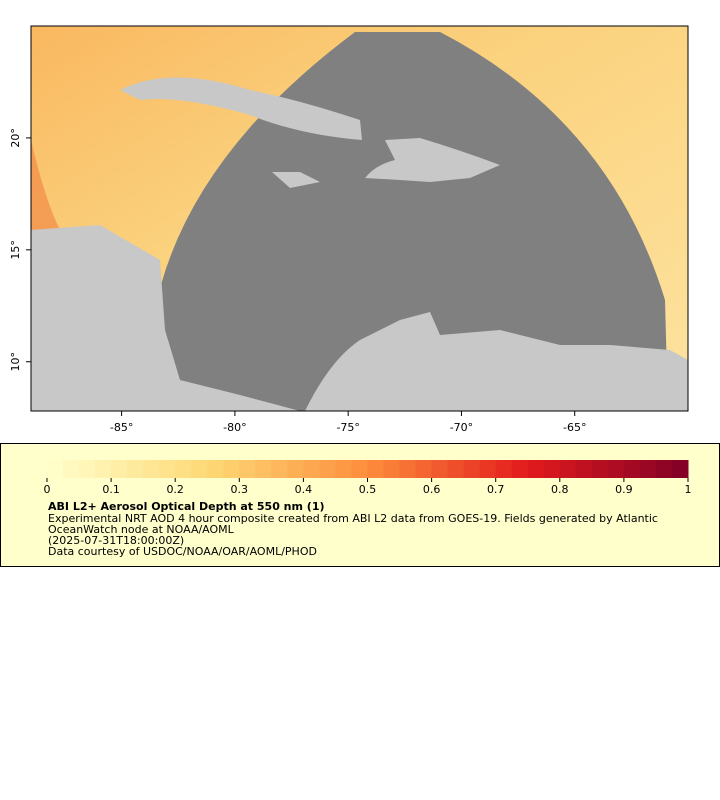  What do you see at coordinates (304, 489) in the screenshot?
I see `colorbar-tick-label: 0.4` at bounding box center [304, 489].